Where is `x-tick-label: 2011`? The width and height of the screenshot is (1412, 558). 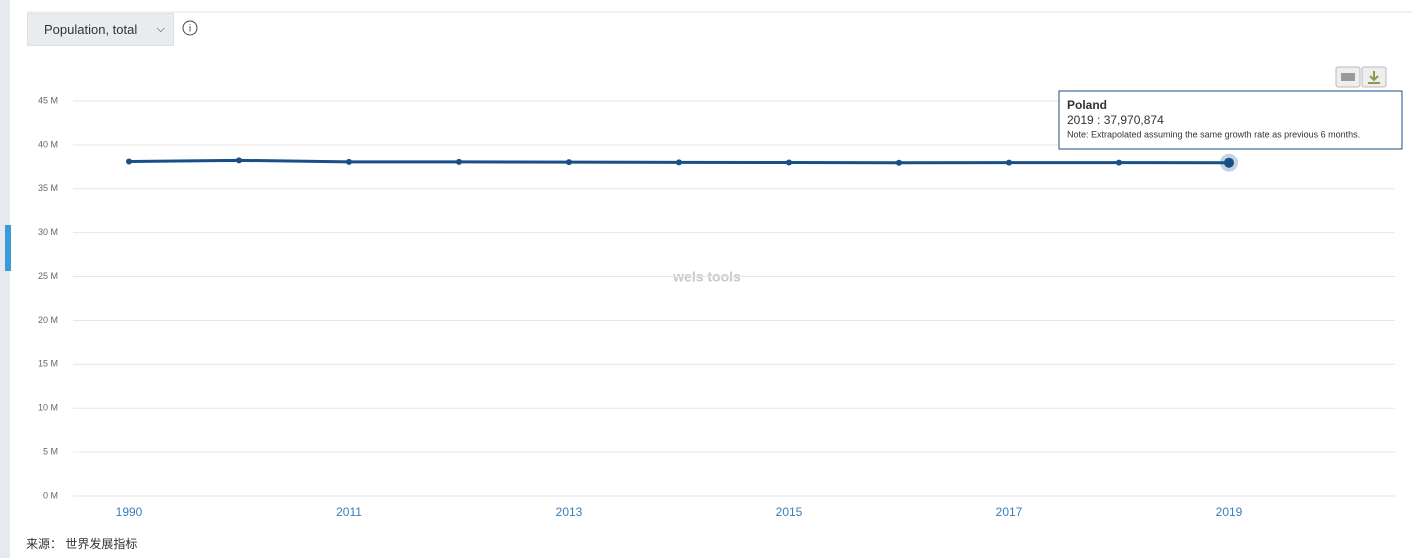 x-tick-label: 2011 is located at coordinates (349, 512).